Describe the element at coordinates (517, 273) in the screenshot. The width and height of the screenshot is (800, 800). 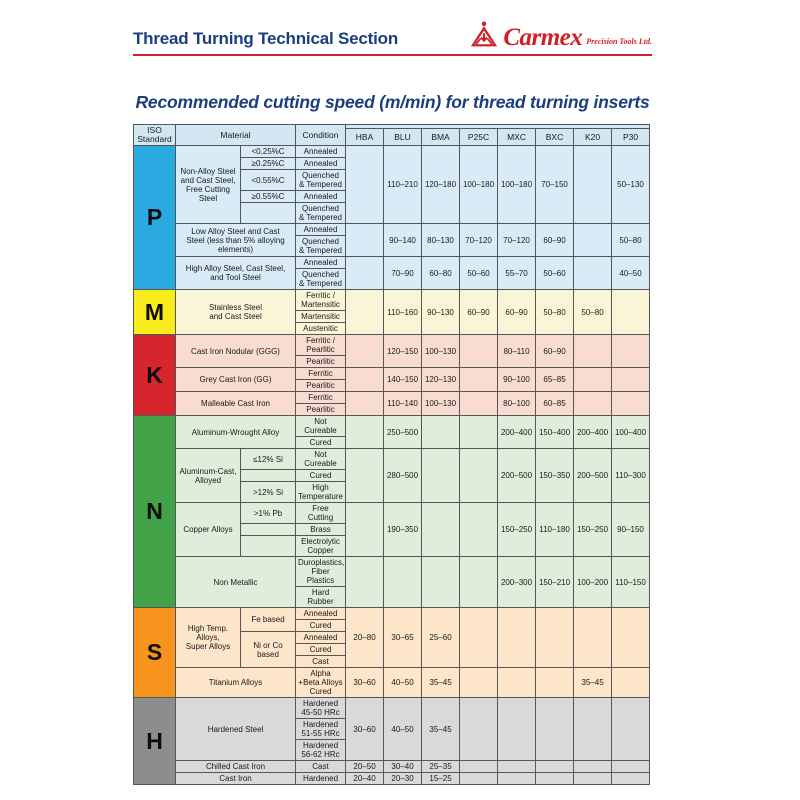
I see `speed-value: 55–70` at that location.